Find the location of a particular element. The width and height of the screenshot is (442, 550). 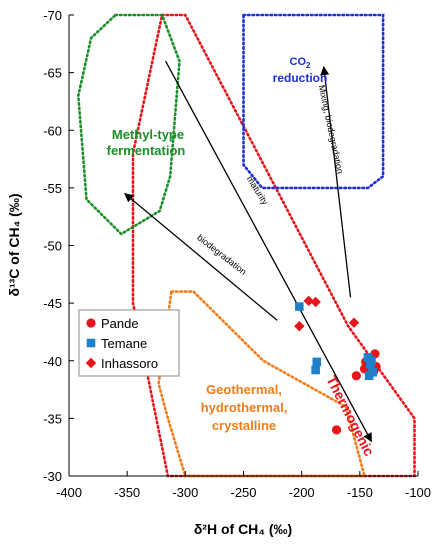

co2-label-line1: CO2 is located at coordinates (301, 63).